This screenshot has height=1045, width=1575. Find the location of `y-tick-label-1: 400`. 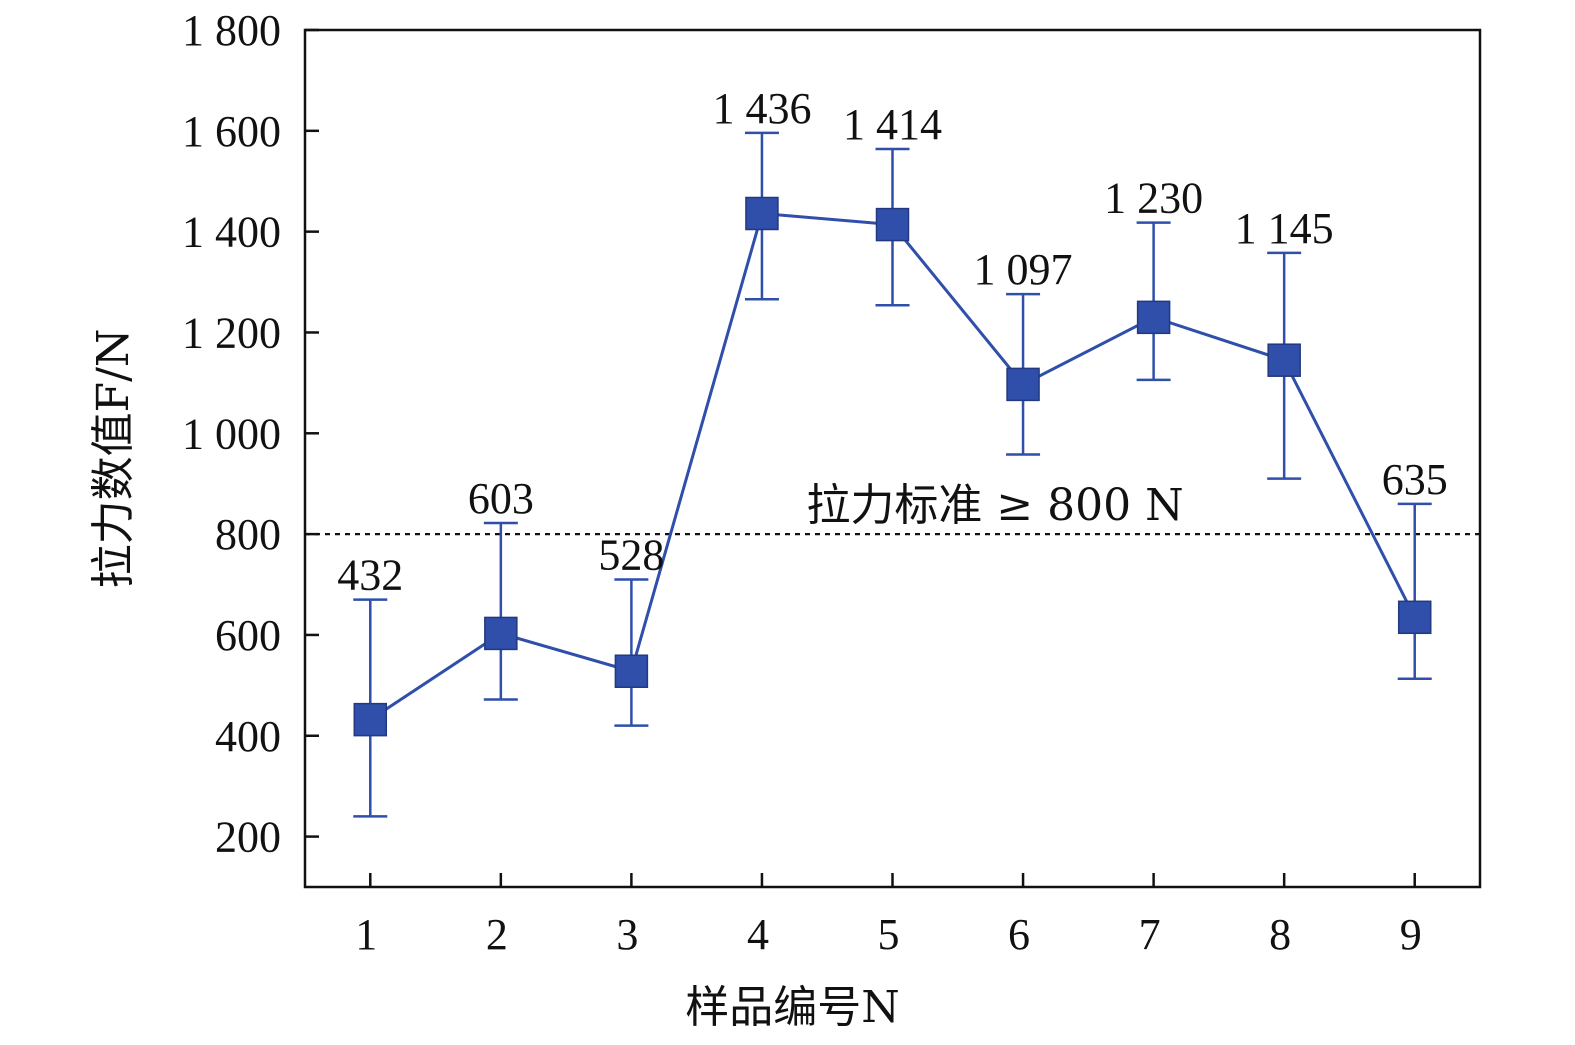

y-tick-label-1: 400 is located at coordinates (248, 736).